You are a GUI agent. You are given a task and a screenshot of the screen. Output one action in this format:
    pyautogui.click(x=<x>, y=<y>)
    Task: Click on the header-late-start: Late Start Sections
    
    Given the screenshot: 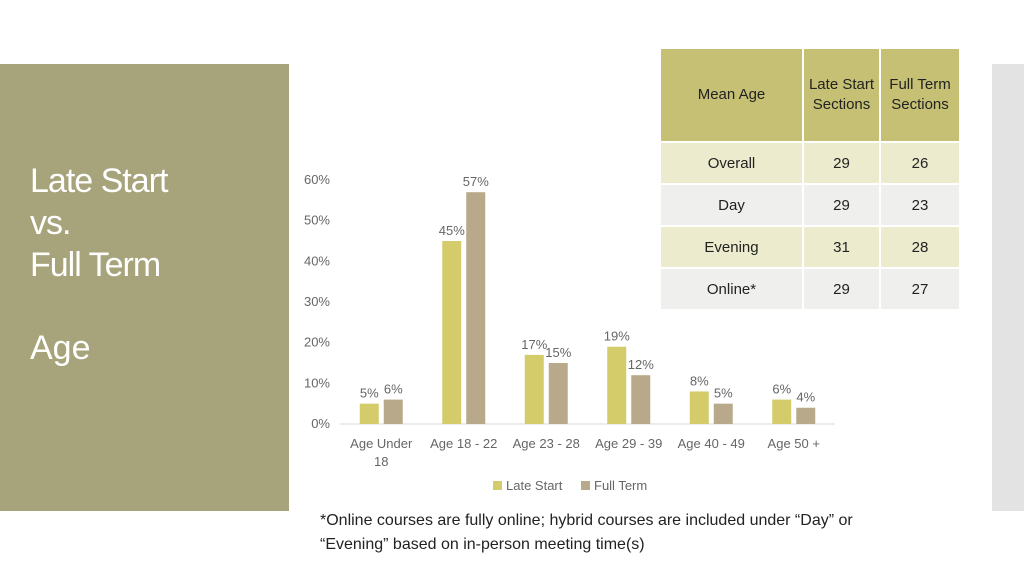 What is the action you would take?
    pyautogui.click(x=841, y=95)
    